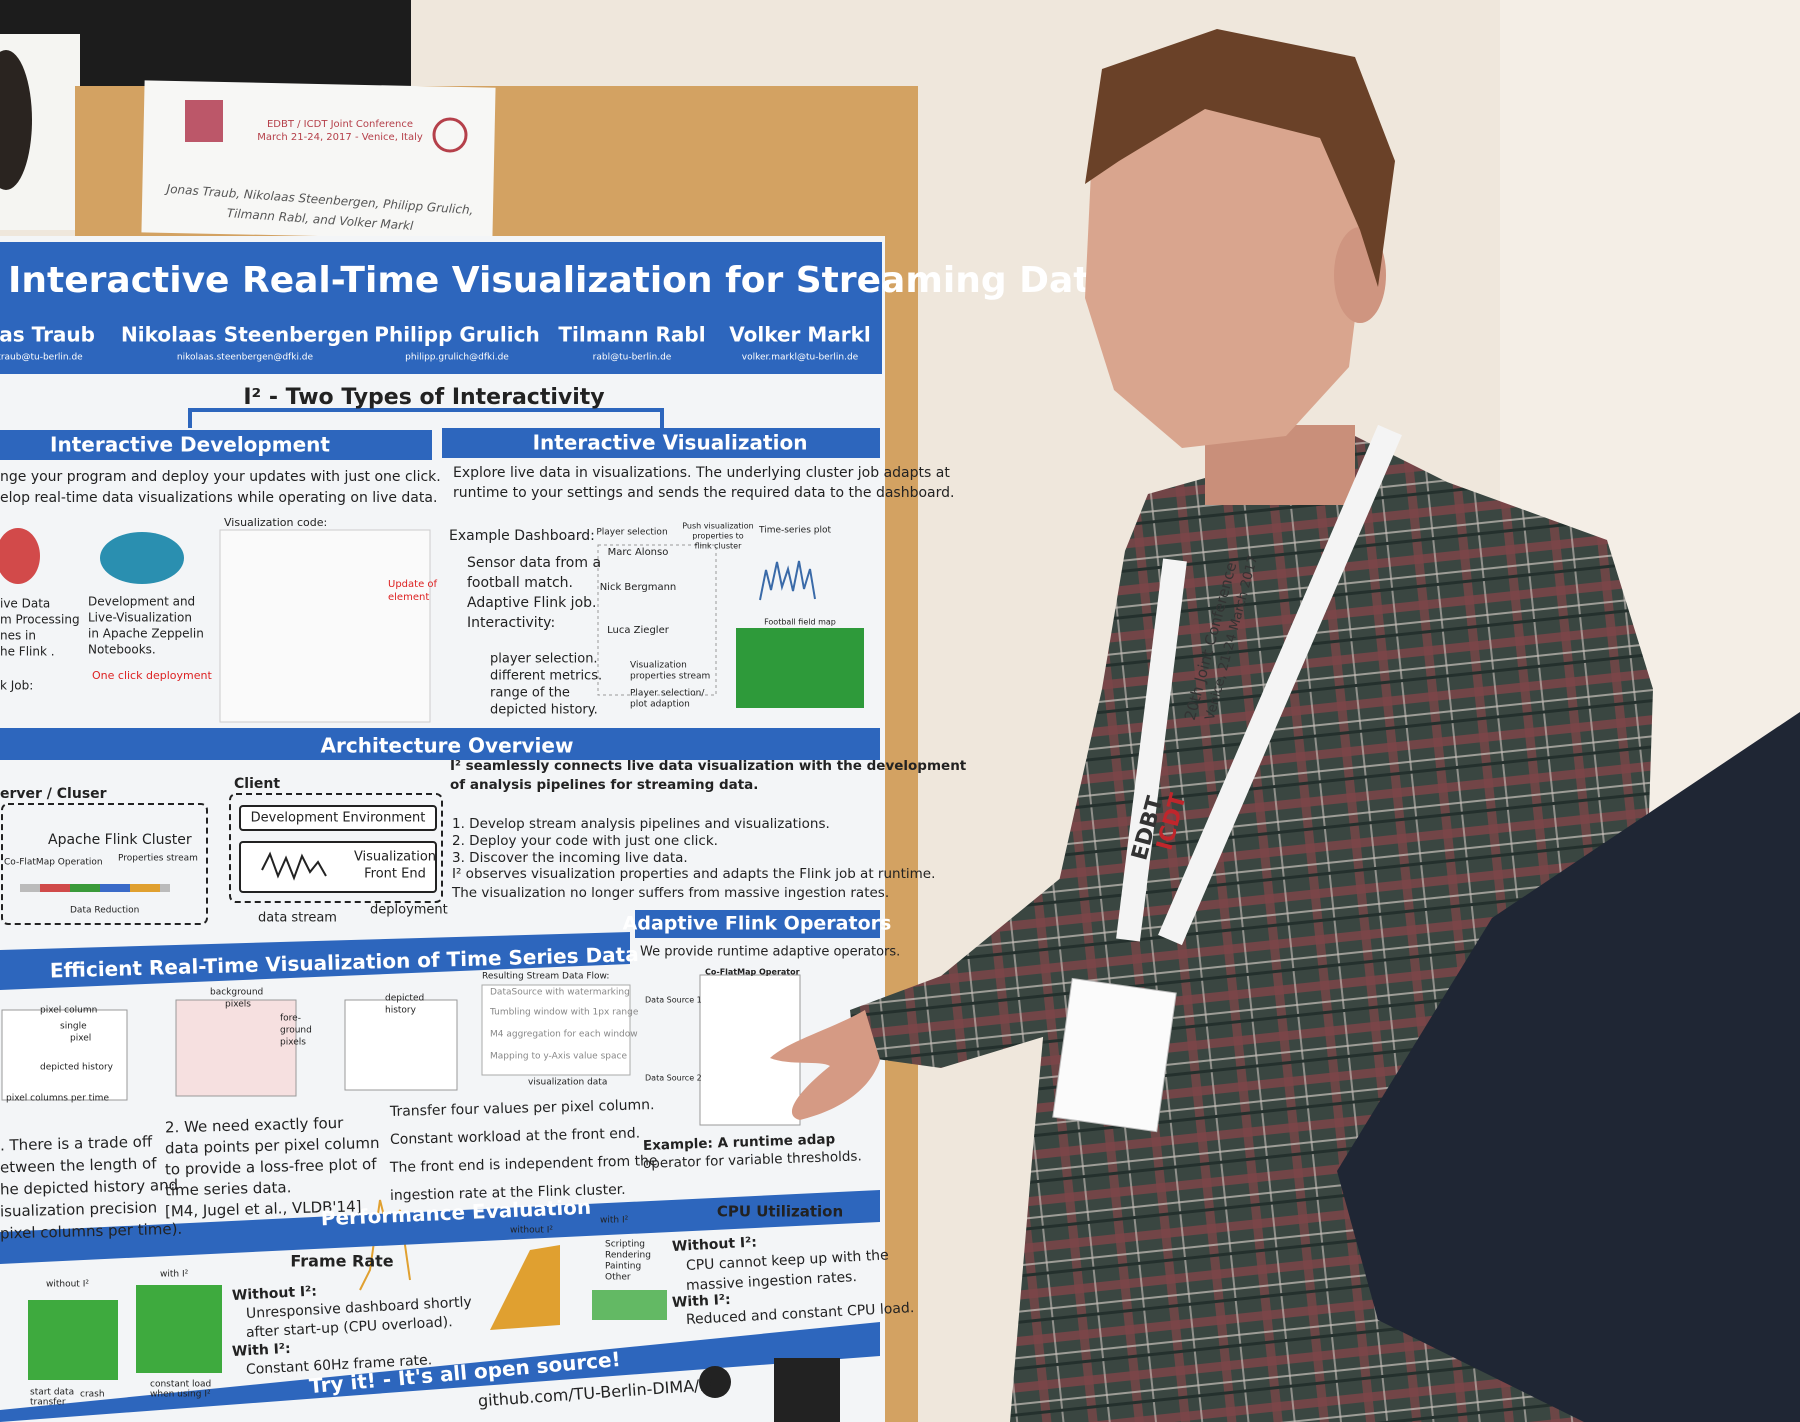  What do you see at coordinates (560, 993) in the screenshot?
I see `poster-text: DataSource with watermarking` at bounding box center [560, 993].